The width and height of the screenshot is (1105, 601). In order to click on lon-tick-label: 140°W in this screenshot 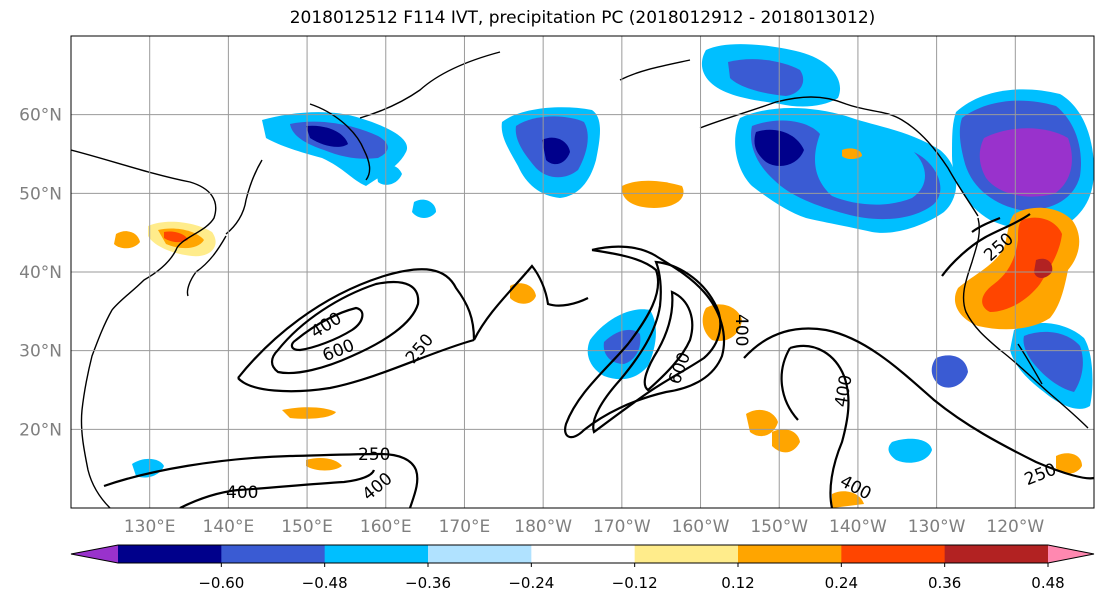, I will do `click(858, 527)`.